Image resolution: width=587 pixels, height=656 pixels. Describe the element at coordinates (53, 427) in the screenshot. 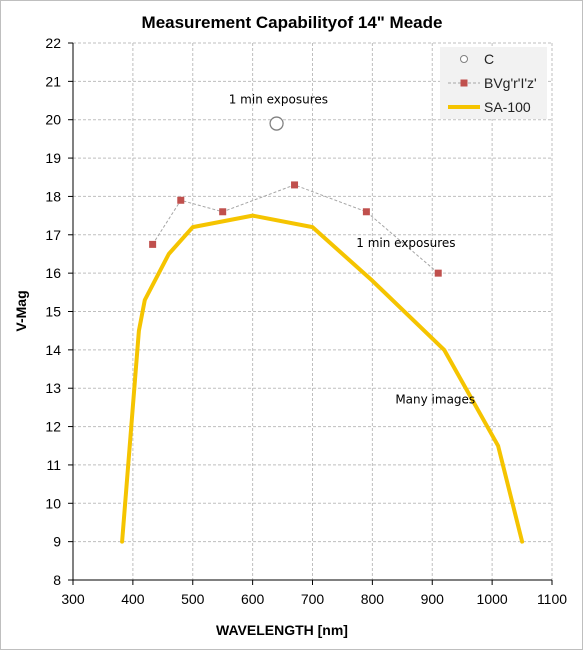

I see `y-tick-label: 12` at that location.